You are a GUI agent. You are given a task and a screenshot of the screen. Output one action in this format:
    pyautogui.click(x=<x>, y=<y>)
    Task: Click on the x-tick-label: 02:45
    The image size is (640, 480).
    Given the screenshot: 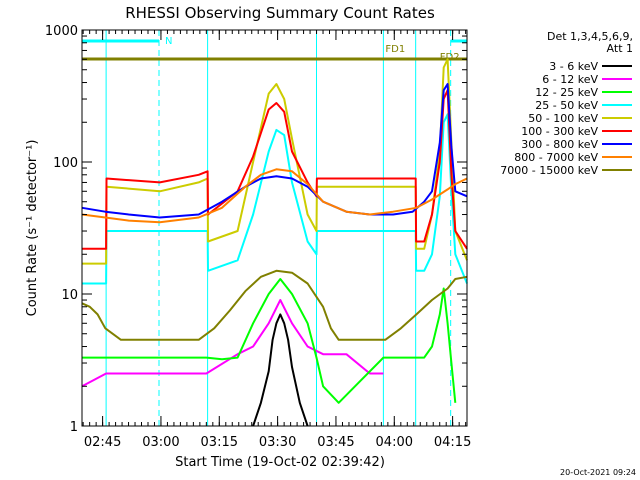 What is the action you would take?
    pyautogui.click(x=102, y=442)
    